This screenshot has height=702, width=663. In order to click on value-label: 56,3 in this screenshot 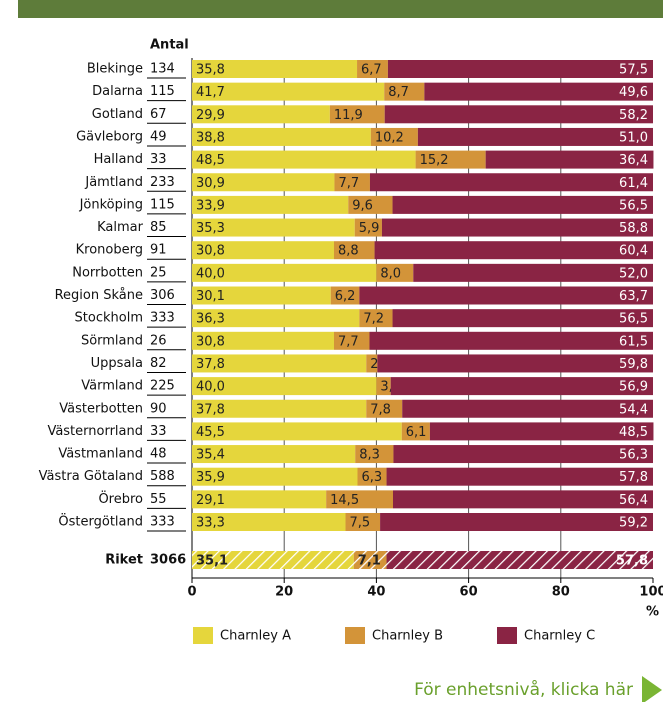, I will do `click(633, 455)`.